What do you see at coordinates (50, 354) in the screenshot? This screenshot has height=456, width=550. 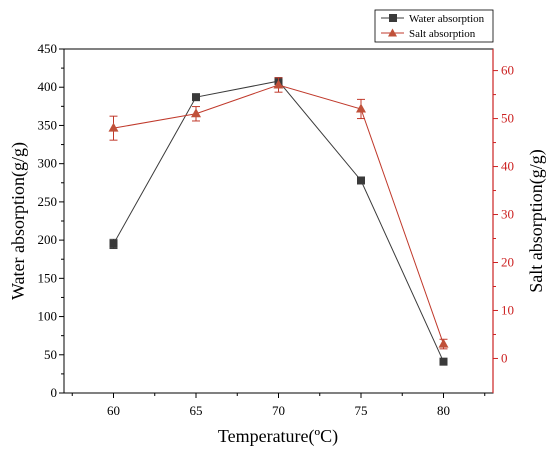 I see `left-tick-label: 50` at bounding box center [50, 354].